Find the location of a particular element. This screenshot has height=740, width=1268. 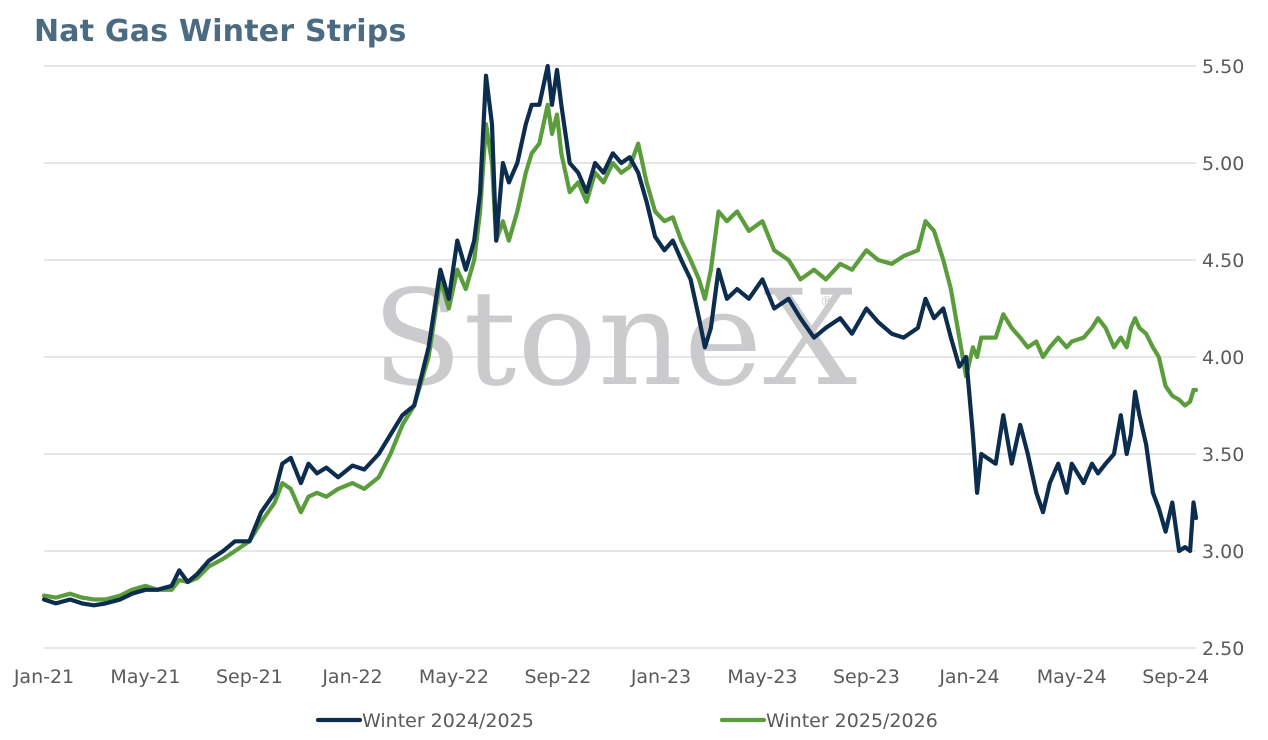

legend: Winter 2024/2025 Winter 2025/2026 is located at coordinates (626, 721).